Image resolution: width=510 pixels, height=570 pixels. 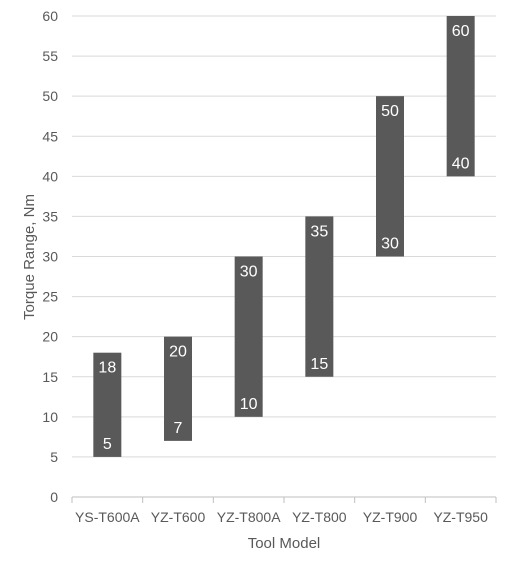 What do you see at coordinates (50, 176) in the screenshot?
I see `y-tick-label: 40` at bounding box center [50, 176].